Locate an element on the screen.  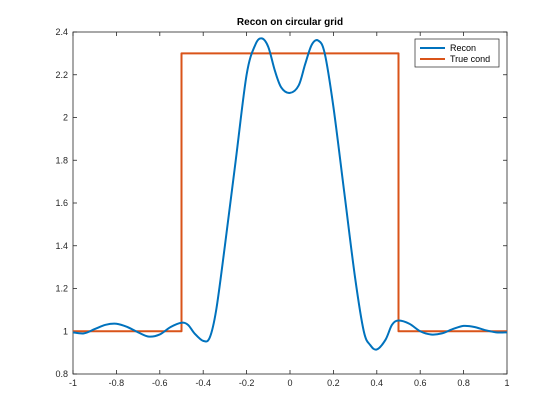
x-tick-label: 0 is located at coordinates (289, 383).